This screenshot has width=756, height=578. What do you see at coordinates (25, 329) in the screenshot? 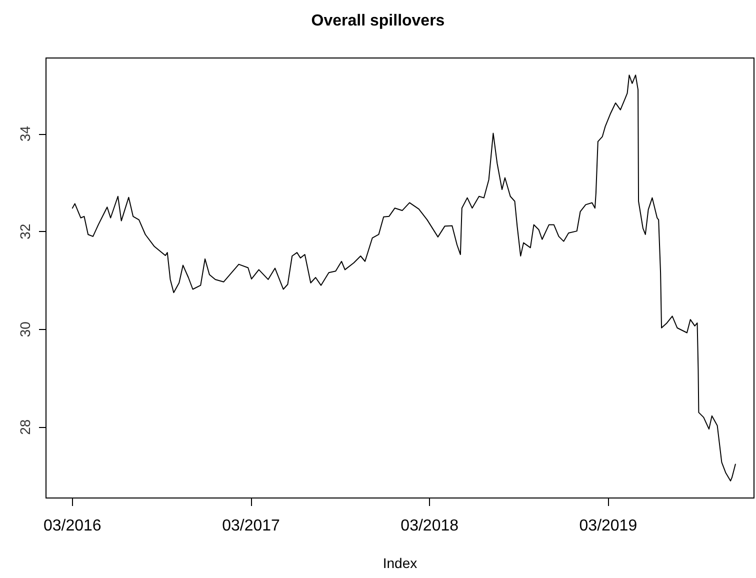
I see `y-tick-label: 30` at bounding box center [25, 329].